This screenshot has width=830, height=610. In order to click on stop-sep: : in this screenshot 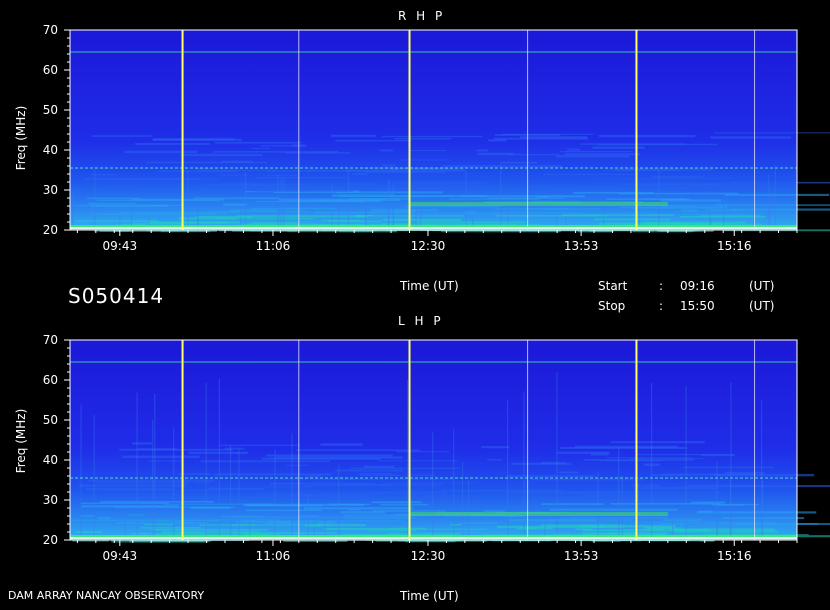, I will do `click(661, 306)`.